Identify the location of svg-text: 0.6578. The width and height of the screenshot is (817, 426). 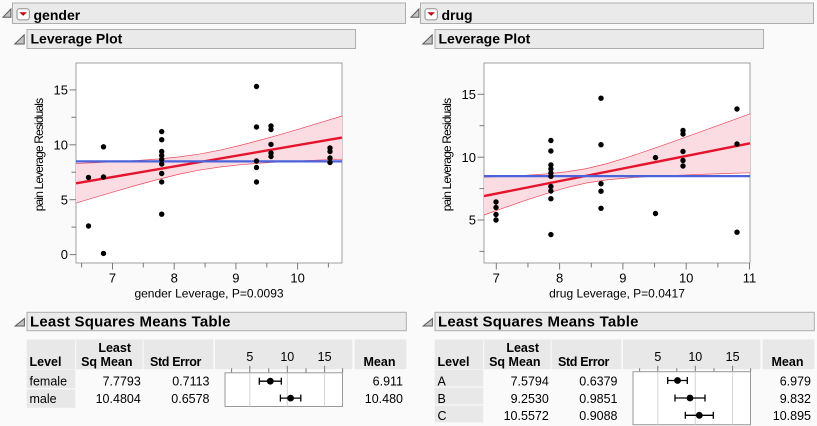
(190, 399).